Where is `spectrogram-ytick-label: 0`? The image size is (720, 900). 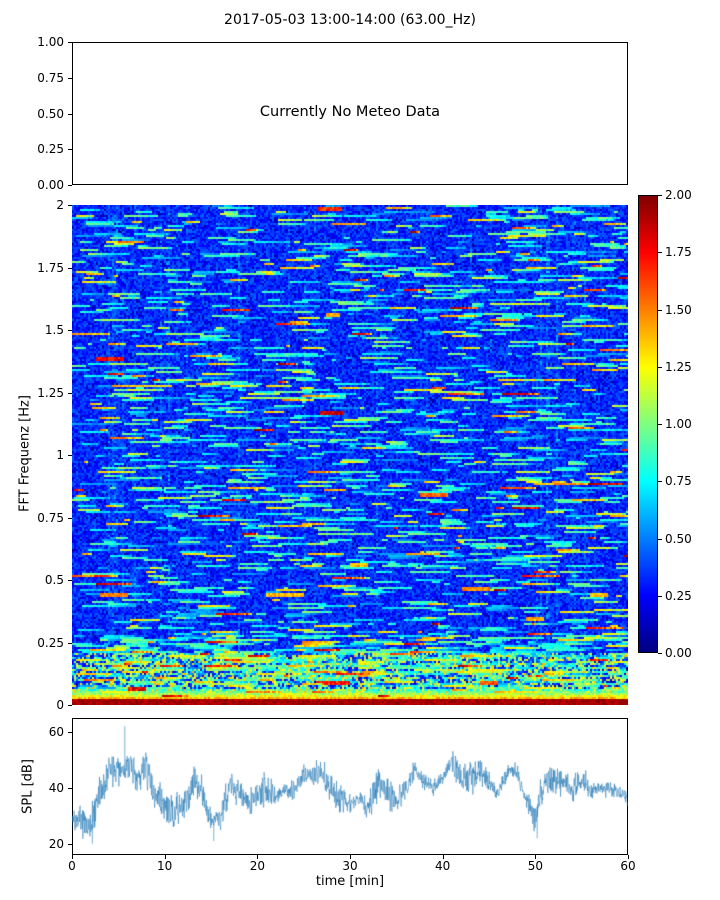 spectrogram-ytick-label: 0 is located at coordinates (60, 705).